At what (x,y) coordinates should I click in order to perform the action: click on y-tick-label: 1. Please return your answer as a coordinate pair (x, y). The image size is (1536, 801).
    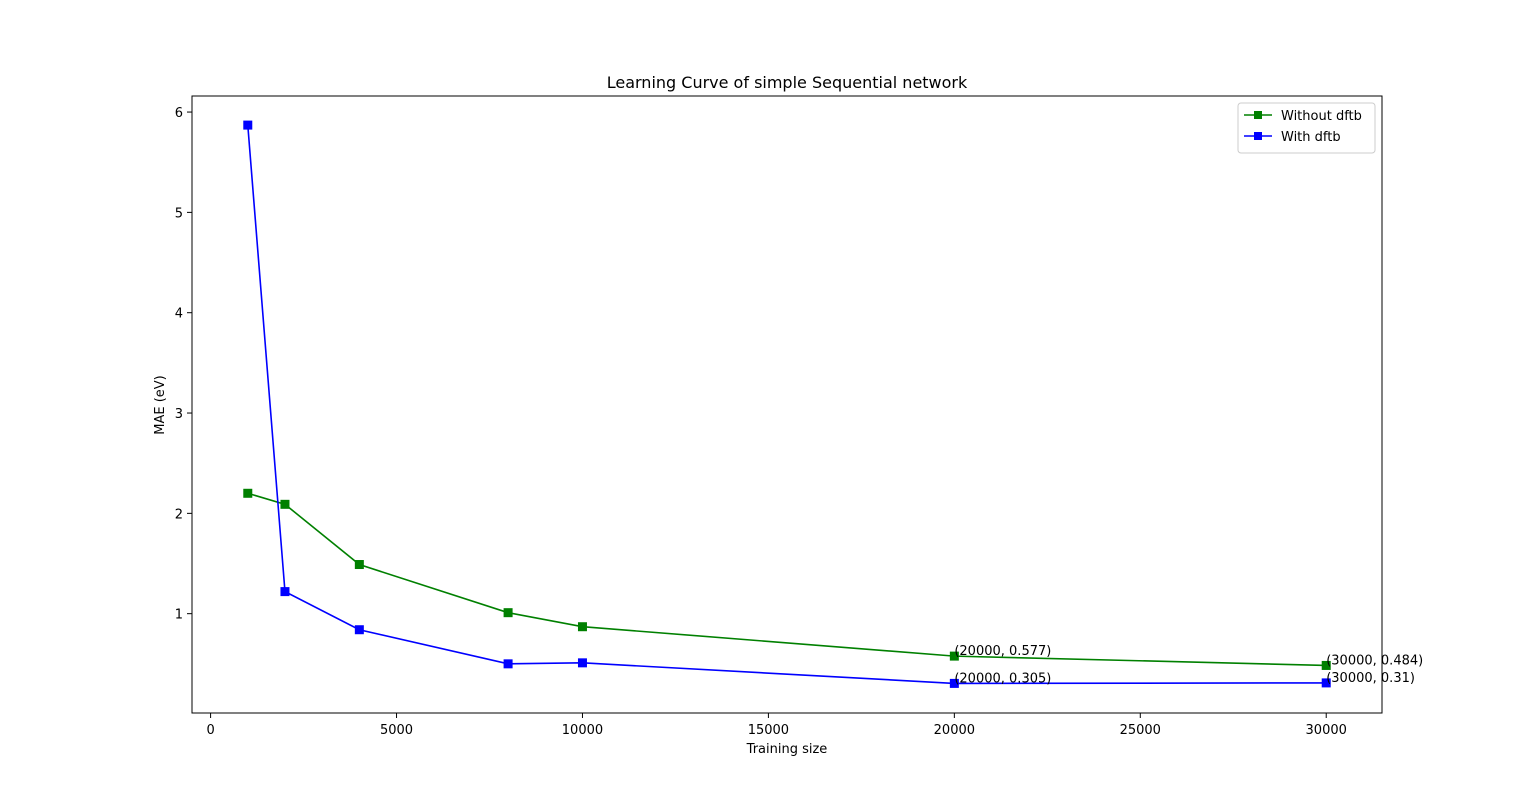
    Looking at the image, I should click on (179, 615).